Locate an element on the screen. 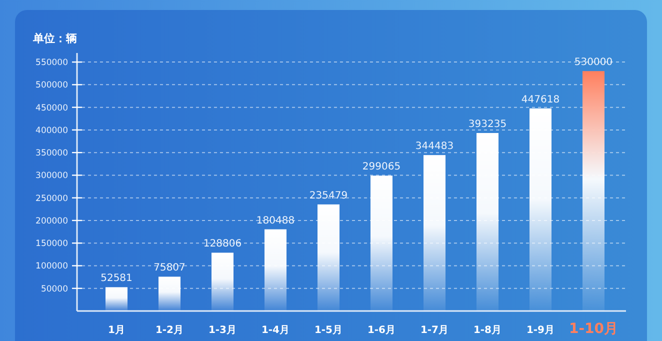 This screenshot has width=662, height=341. data-label: 299065 is located at coordinates (381, 167).